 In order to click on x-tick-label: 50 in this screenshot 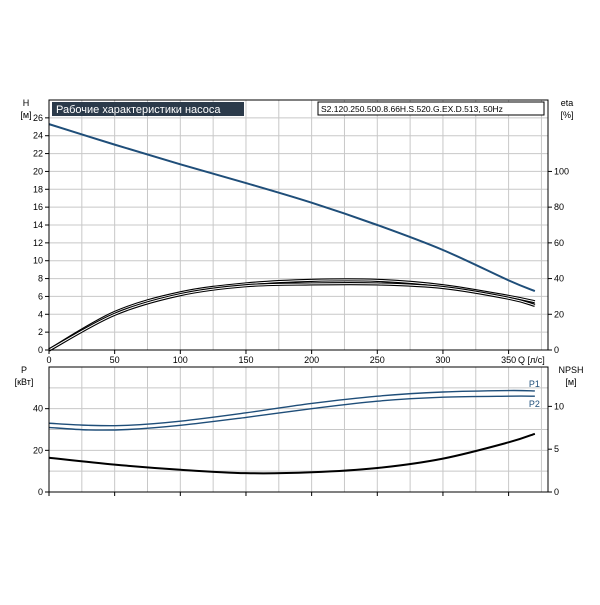, I will do `click(115, 360)`.